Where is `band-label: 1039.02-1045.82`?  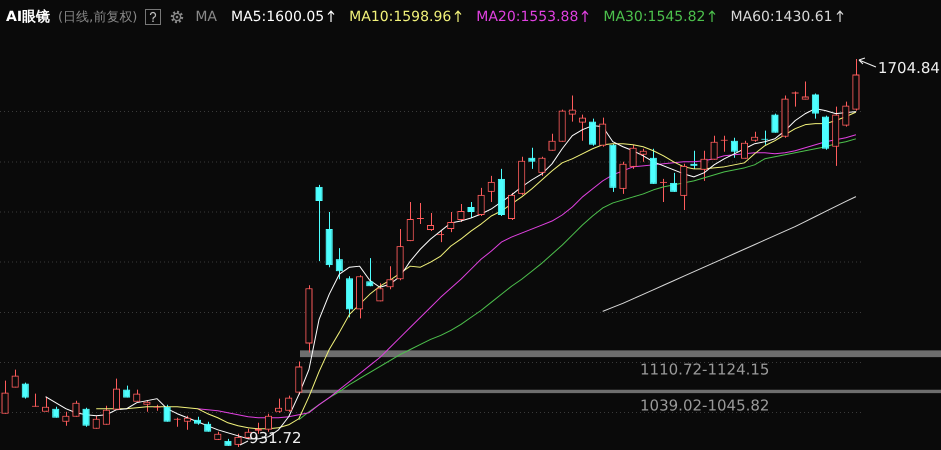 band-label: 1039.02-1045.82 is located at coordinates (705, 405).